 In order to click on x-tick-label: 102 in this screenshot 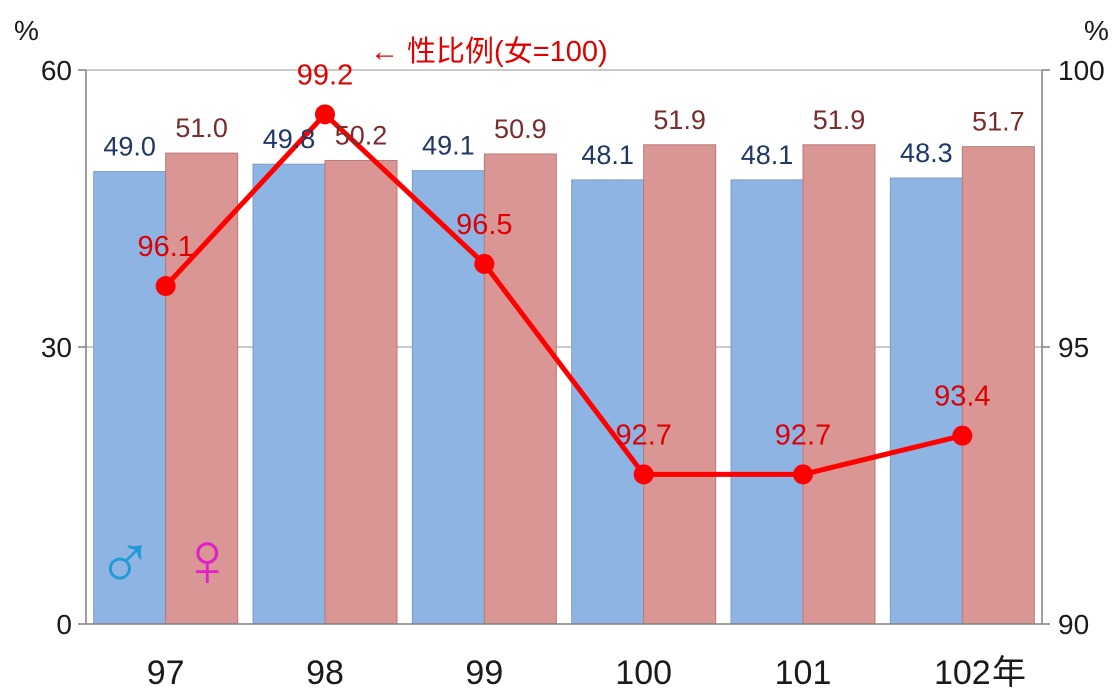, I will do `click(962, 673)`.